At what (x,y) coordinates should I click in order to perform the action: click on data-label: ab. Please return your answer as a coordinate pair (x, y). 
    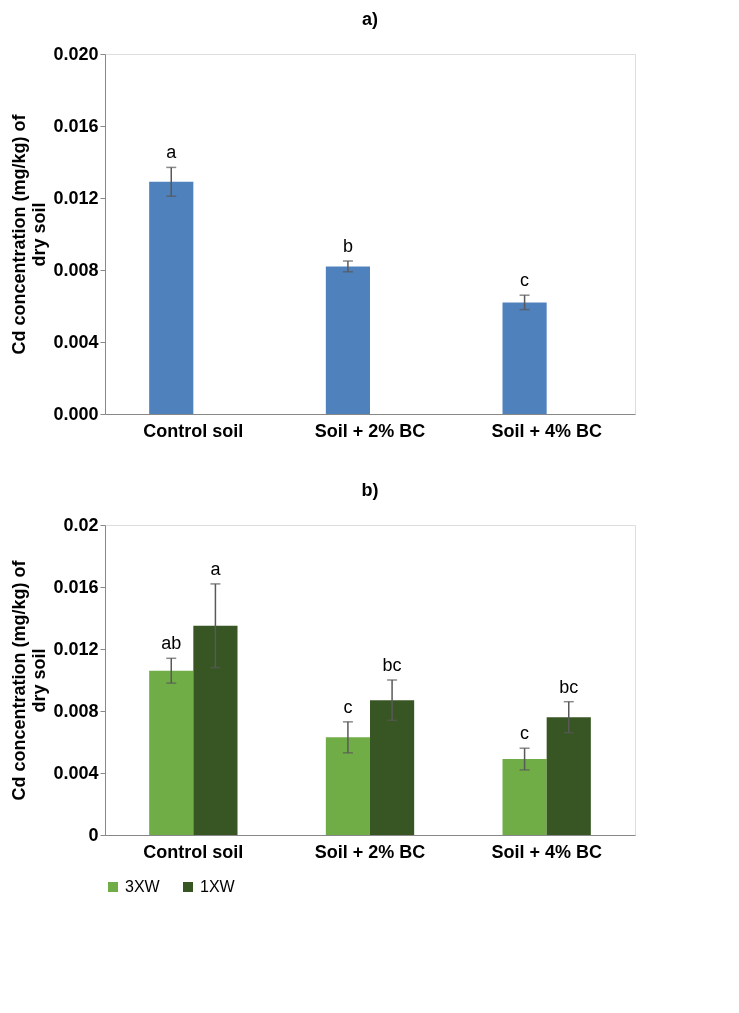
    Looking at the image, I should click on (171, 643).